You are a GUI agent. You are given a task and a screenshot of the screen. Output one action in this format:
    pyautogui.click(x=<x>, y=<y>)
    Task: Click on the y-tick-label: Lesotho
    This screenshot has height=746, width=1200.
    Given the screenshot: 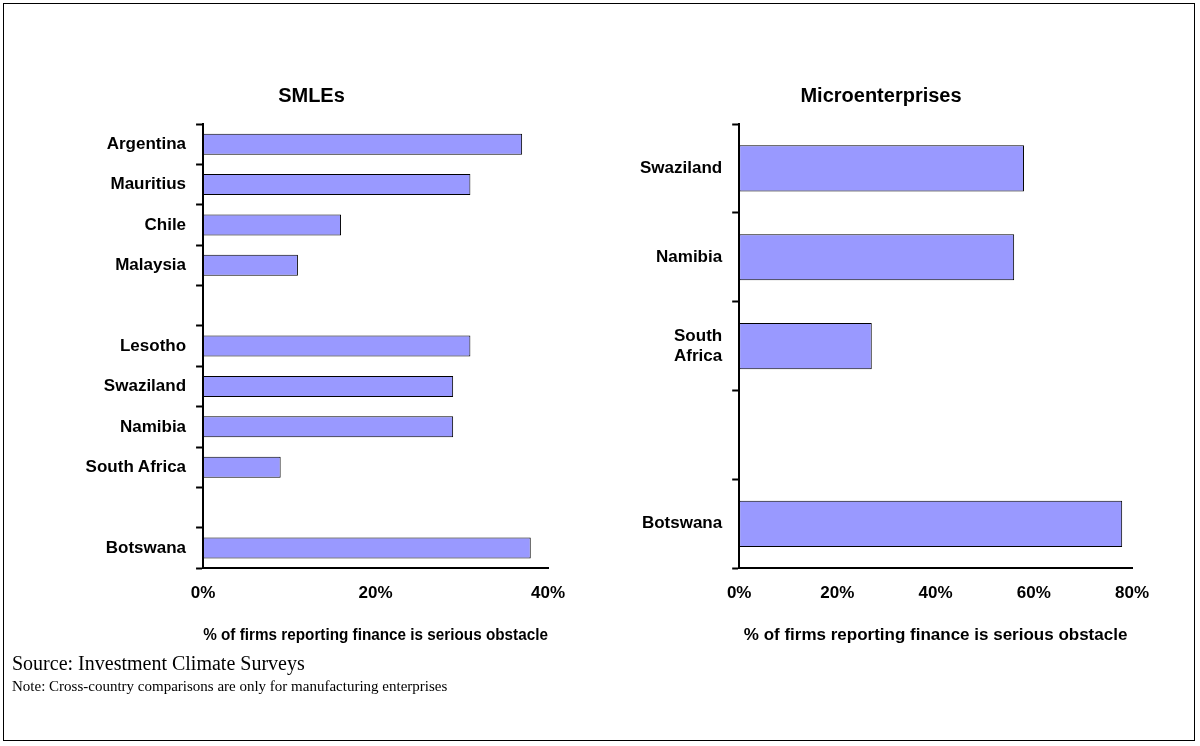 What is the action you would take?
    pyautogui.click(x=153, y=345)
    